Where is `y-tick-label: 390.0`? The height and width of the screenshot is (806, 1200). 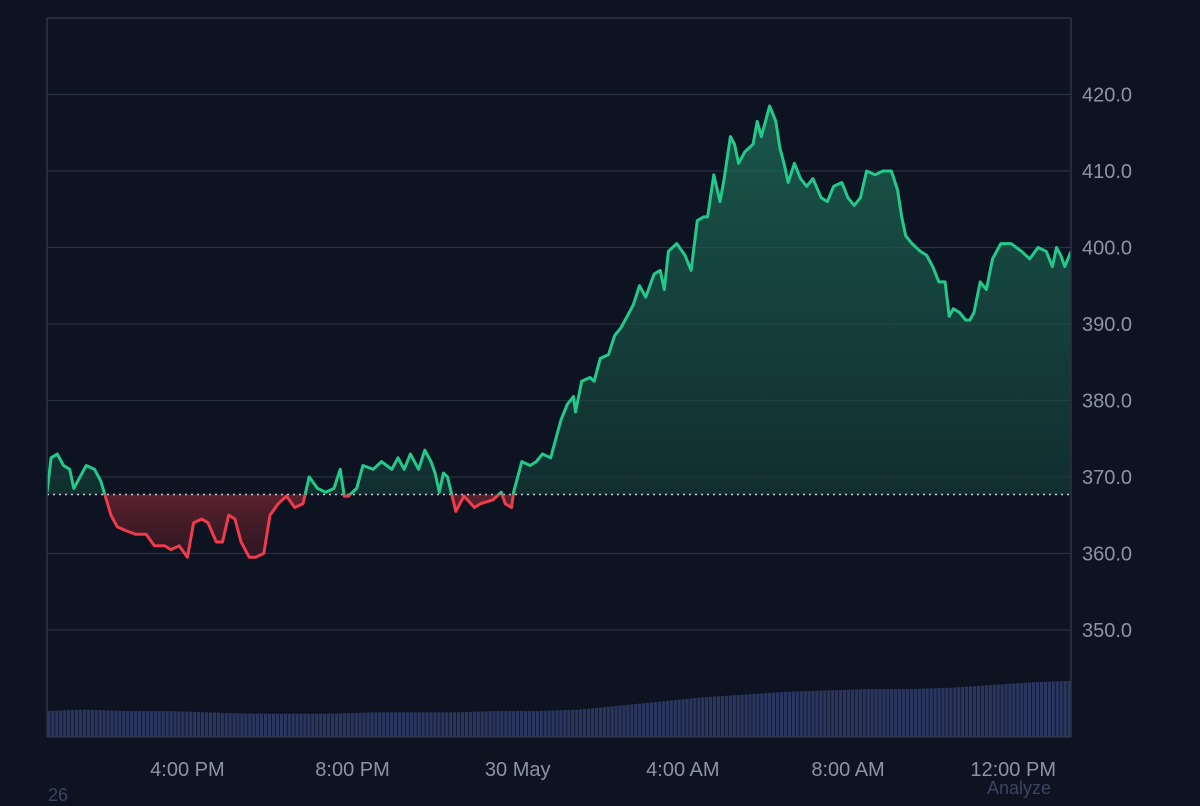 y-tick-label: 390.0 is located at coordinates (1107, 325).